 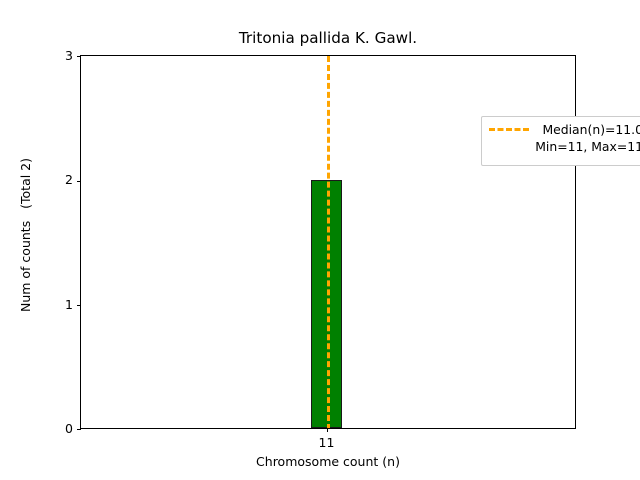 I want to click on x-axis-title: Chromosome count (n), so click(x=328, y=461).